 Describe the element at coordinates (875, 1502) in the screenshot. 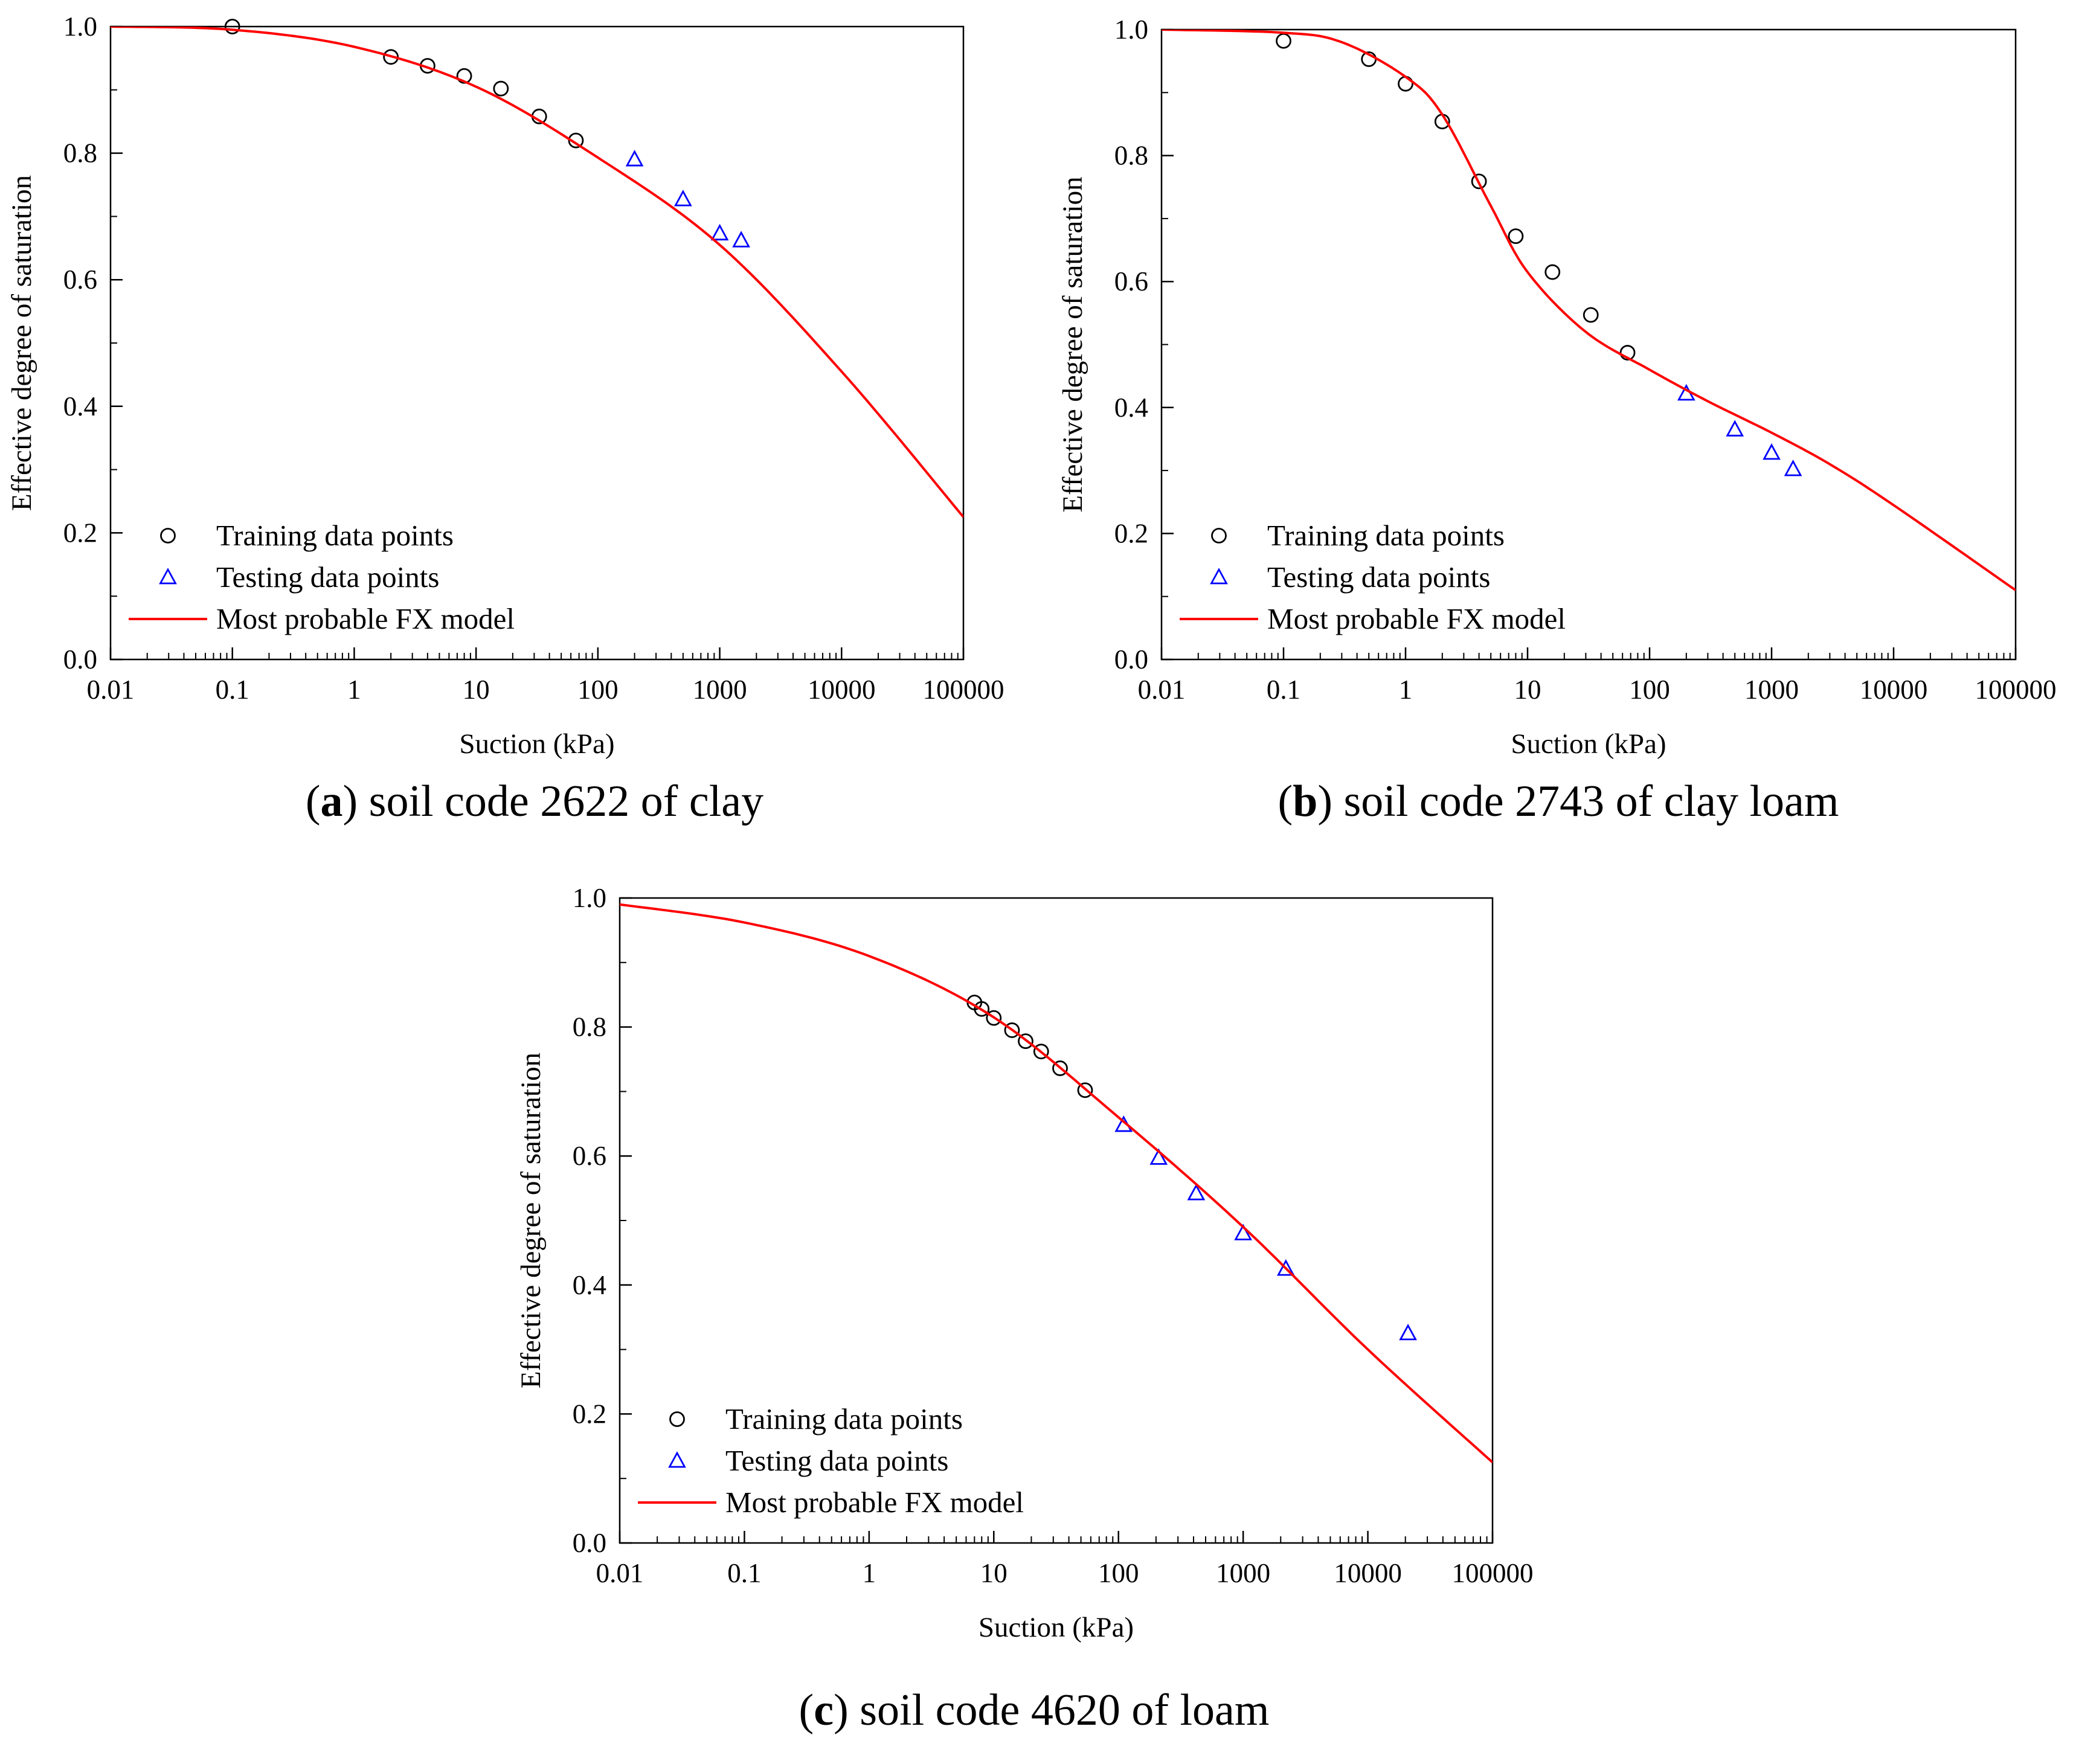

I see `chart-c-legend-label: Most probable FX model` at that location.